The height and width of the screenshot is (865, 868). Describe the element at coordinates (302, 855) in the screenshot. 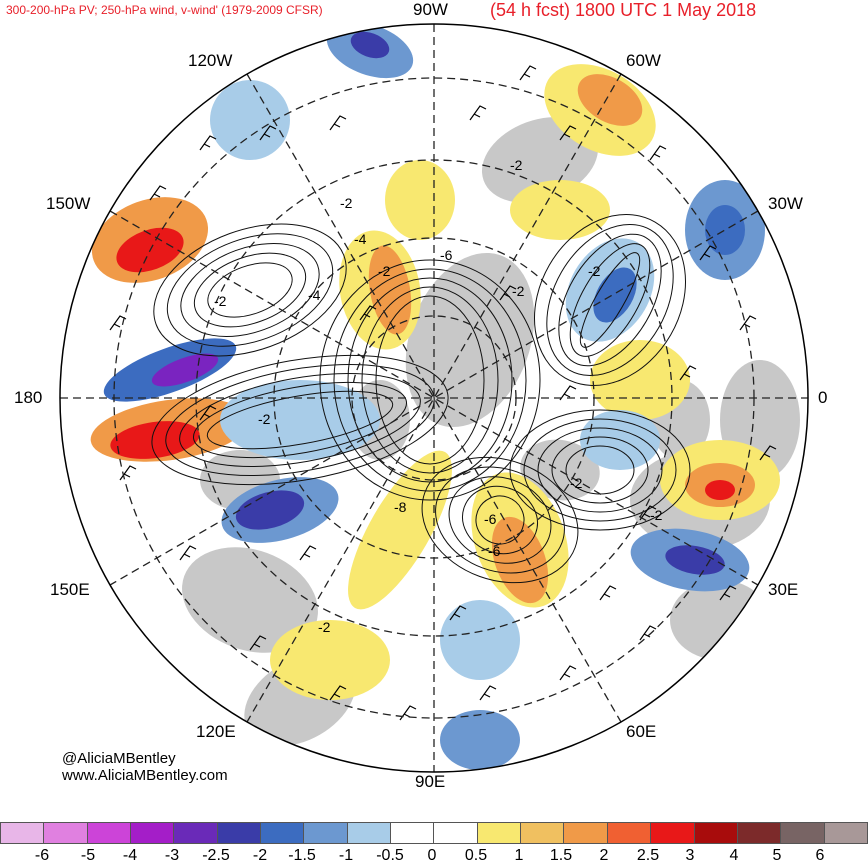

I see `colorbar-label: -1.5` at that location.